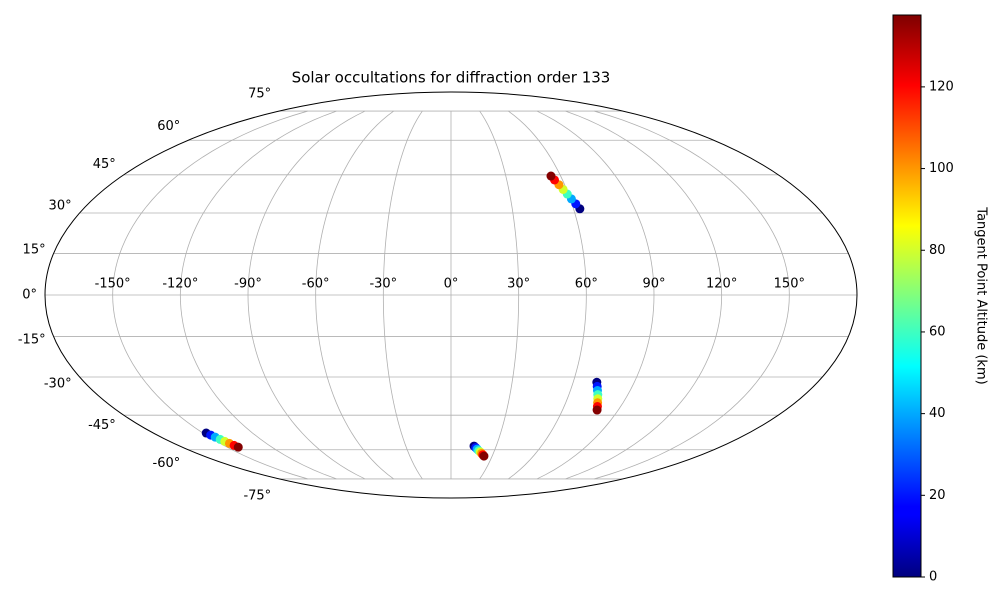  I want to click on x-tick-label: 150°, so click(789, 284).